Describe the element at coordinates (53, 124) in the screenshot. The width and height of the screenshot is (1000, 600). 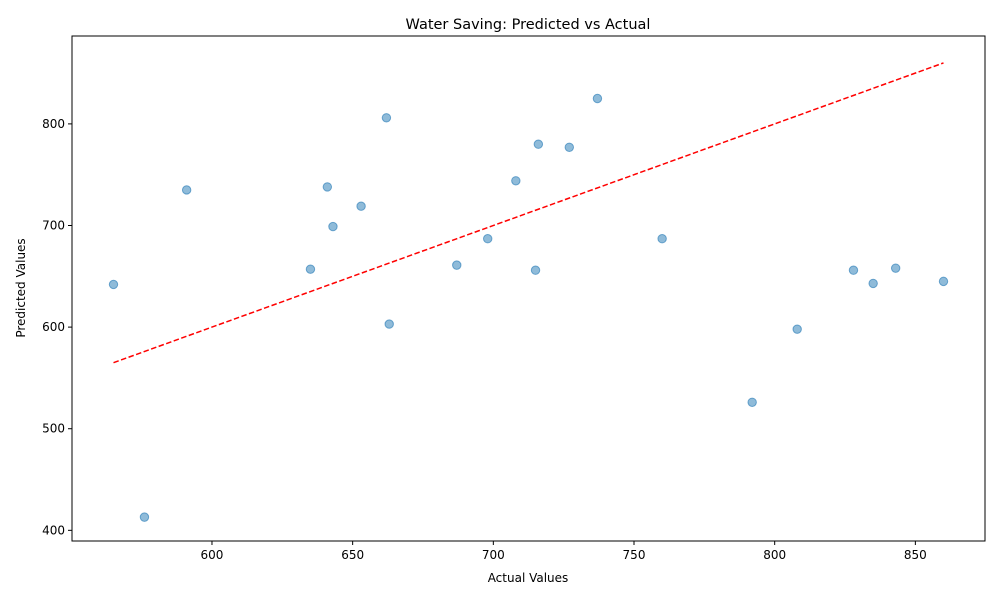
I see `y-tick-label-800: 800` at that location.